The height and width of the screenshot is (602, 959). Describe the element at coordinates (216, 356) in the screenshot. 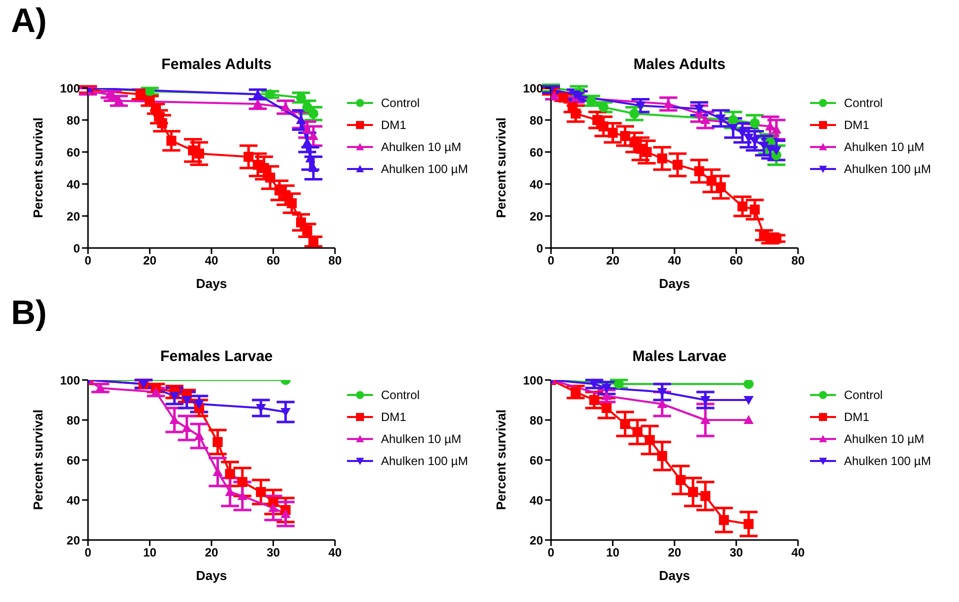

I see `chart-title: Females Larvae` at that location.